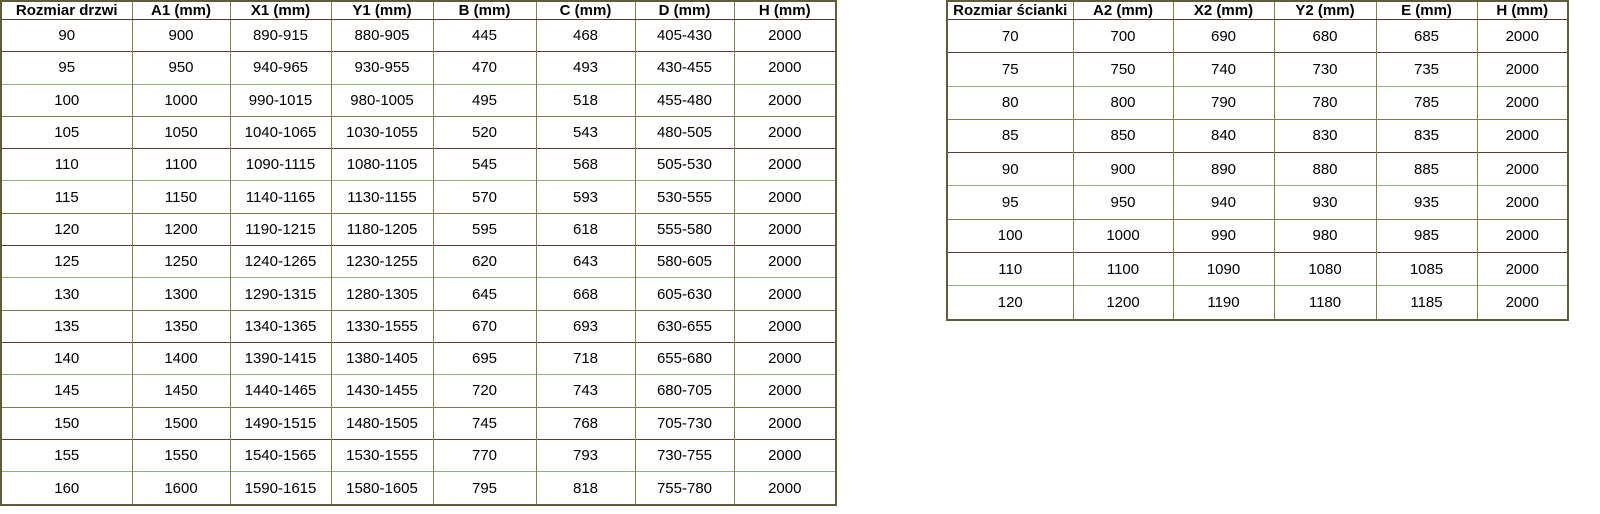 The width and height of the screenshot is (1600, 514). What do you see at coordinates (66, 423) in the screenshot?
I see `table-cell: 150` at bounding box center [66, 423].